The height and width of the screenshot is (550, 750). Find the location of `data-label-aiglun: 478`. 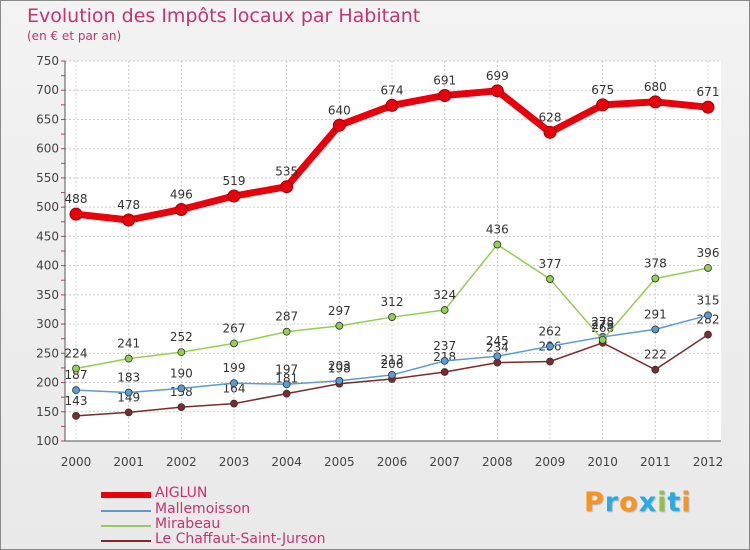

data-label-aiglun: 478 is located at coordinates (128, 205).